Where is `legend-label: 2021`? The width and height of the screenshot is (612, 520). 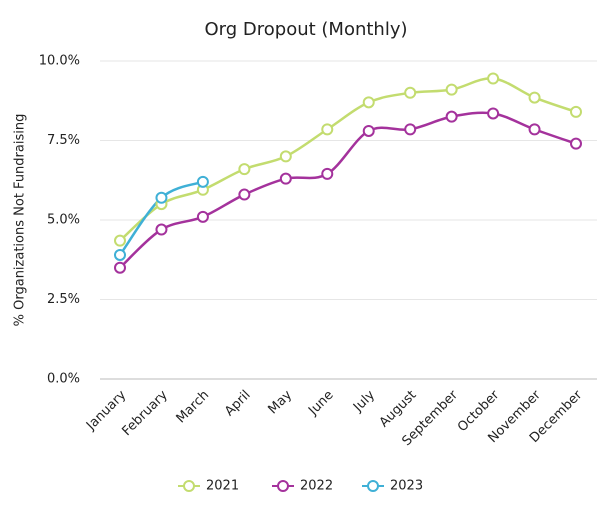 legend-label: 2021 is located at coordinates (222, 486).